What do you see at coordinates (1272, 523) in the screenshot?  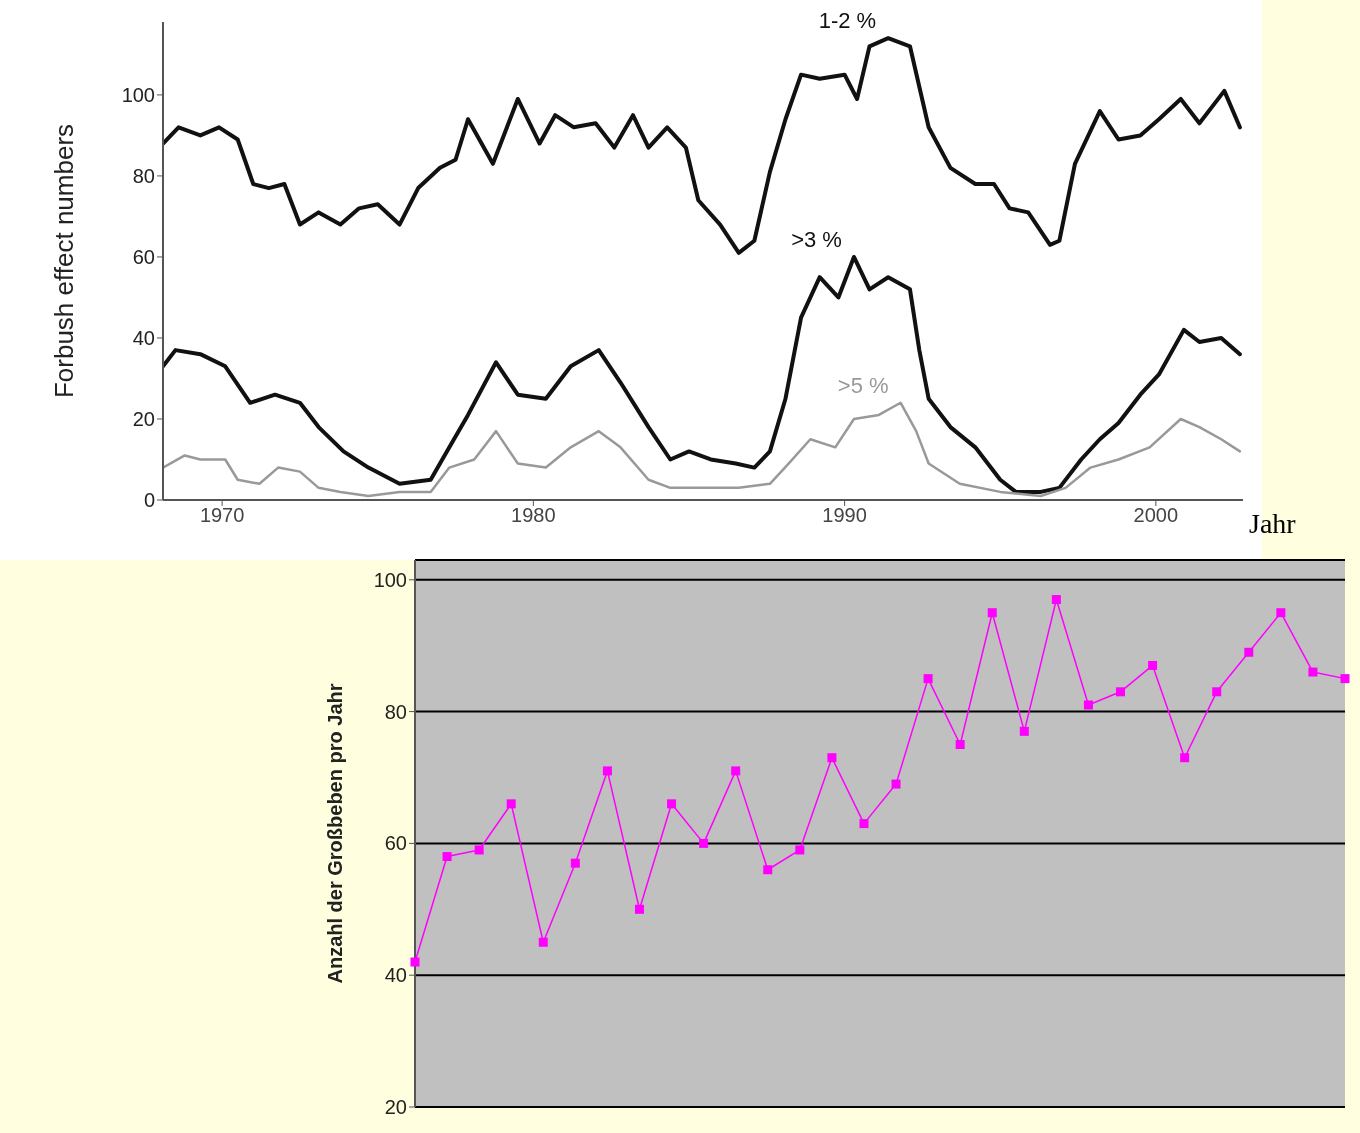 I see `x-axis-title: Jahr` at bounding box center [1272, 523].